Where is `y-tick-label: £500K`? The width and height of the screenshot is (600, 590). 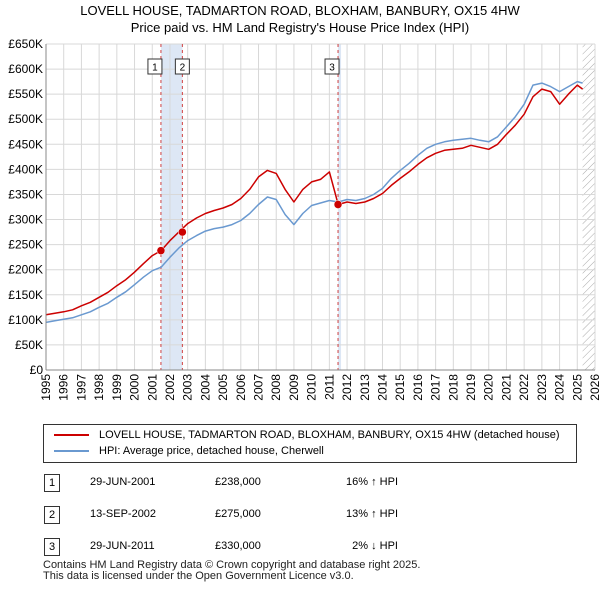
y-tick-label: £500K is located at coordinates (25, 119).